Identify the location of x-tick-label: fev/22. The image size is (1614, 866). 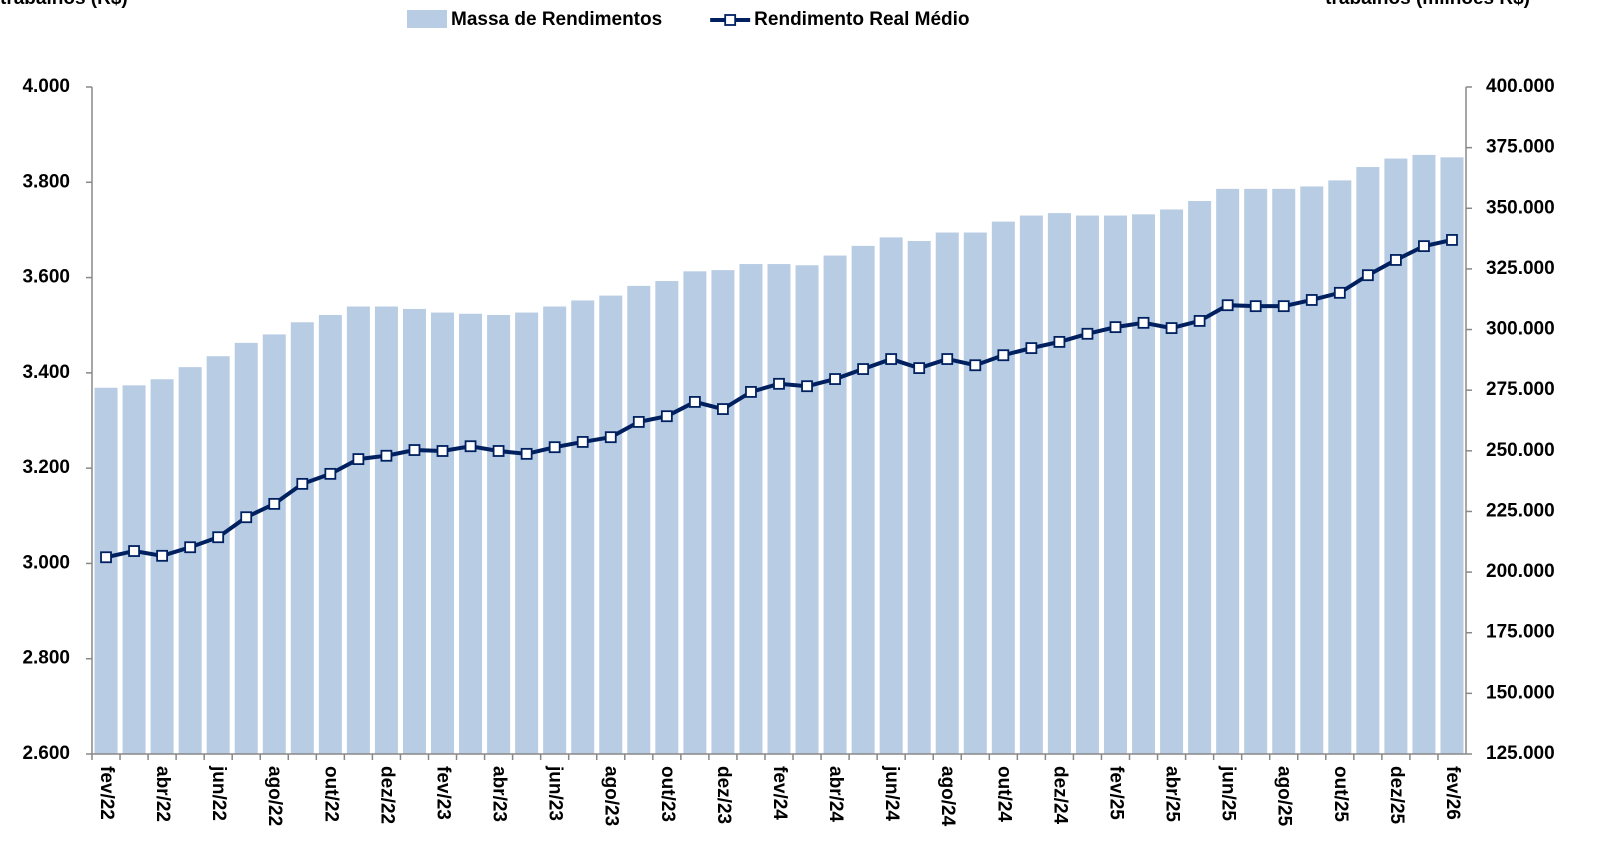
(106, 793).